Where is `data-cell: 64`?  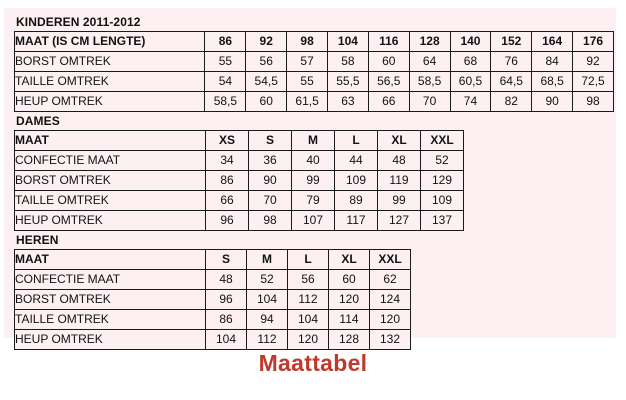 data-cell: 64 is located at coordinates (429, 61).